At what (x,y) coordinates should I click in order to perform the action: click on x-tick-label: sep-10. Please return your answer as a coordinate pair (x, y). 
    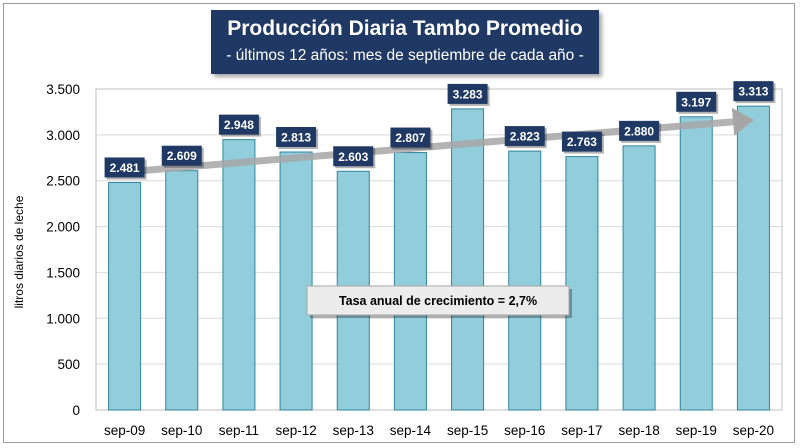
    Looking at the image, I should click on (181, 430).